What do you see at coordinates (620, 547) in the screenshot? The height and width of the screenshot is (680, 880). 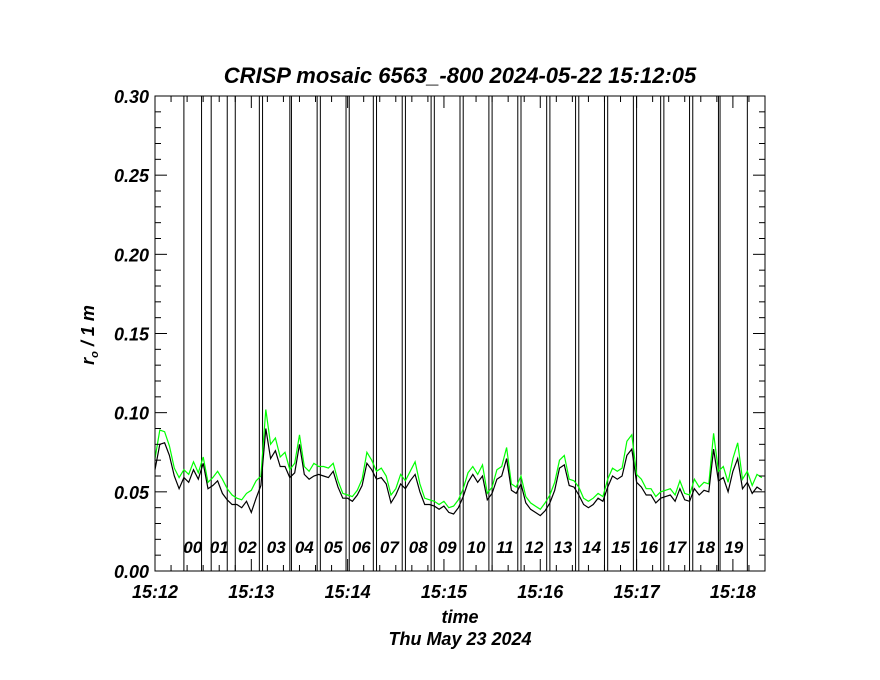 I see `scan-label-15: 15` at bounding box center [620, 547].